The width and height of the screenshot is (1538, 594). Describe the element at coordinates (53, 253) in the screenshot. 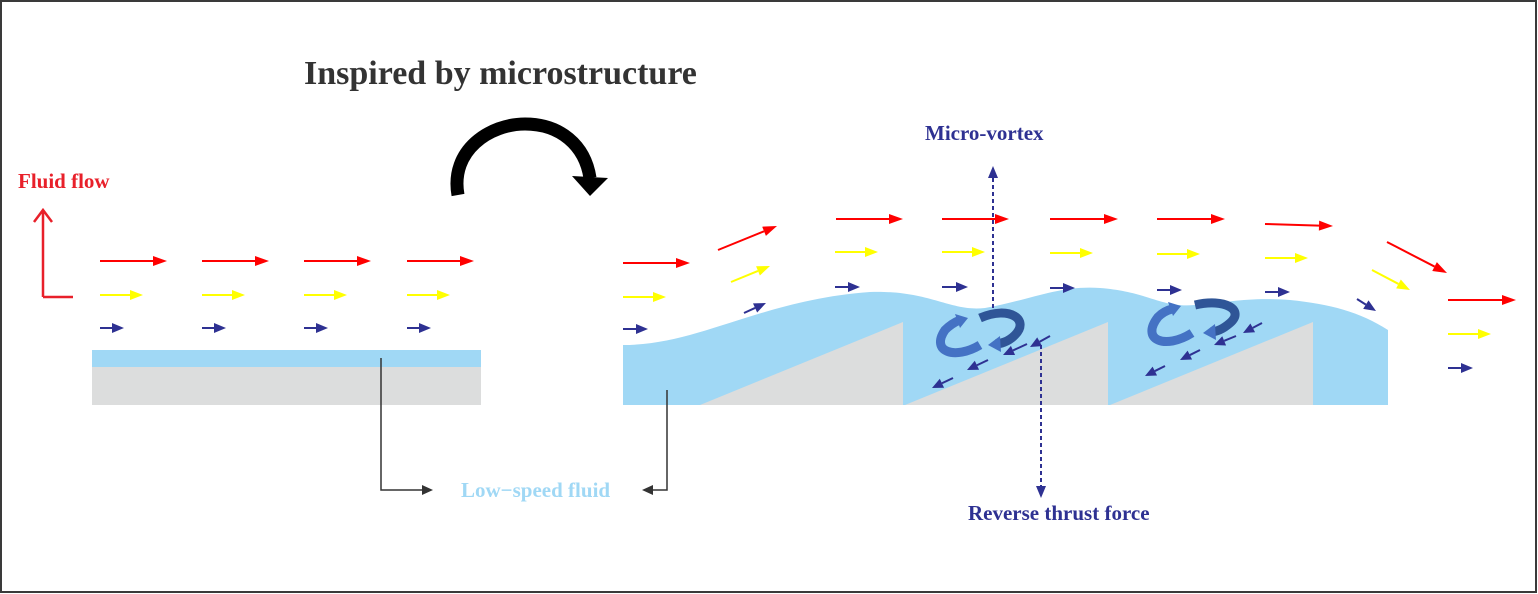

I see `fluid-flow-axis-icon` at that location.